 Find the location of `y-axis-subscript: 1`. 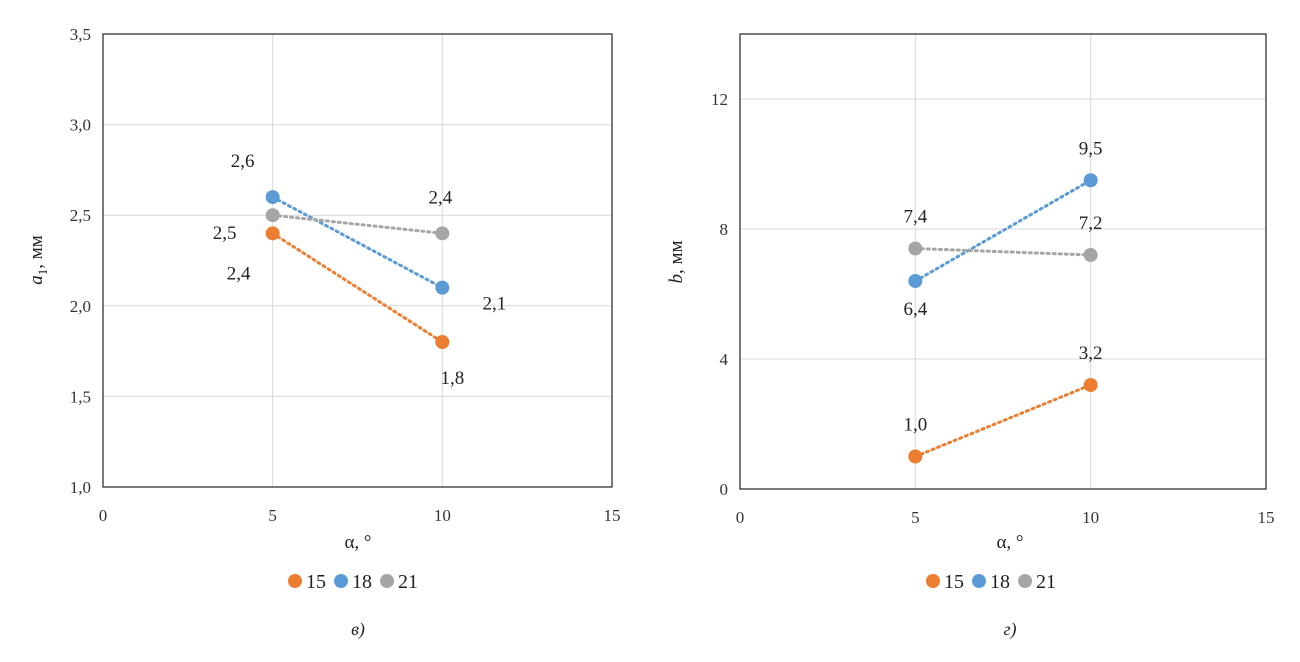

y-axis-subscript: 1 is located at coordinates (42, 272).